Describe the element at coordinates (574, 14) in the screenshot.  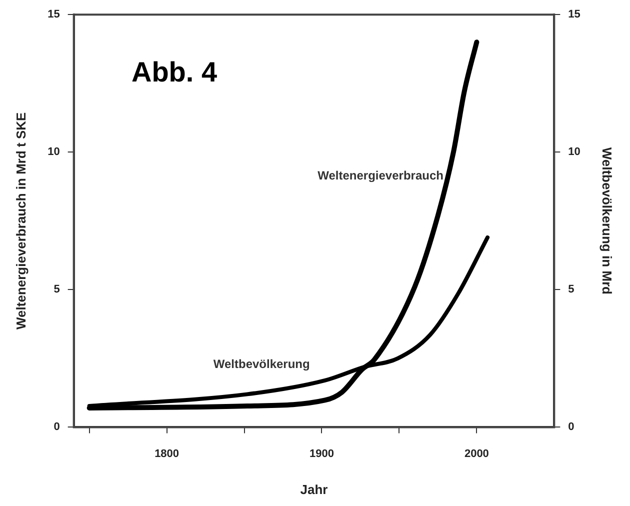
I see `y2-tick-label: 15` at that location.